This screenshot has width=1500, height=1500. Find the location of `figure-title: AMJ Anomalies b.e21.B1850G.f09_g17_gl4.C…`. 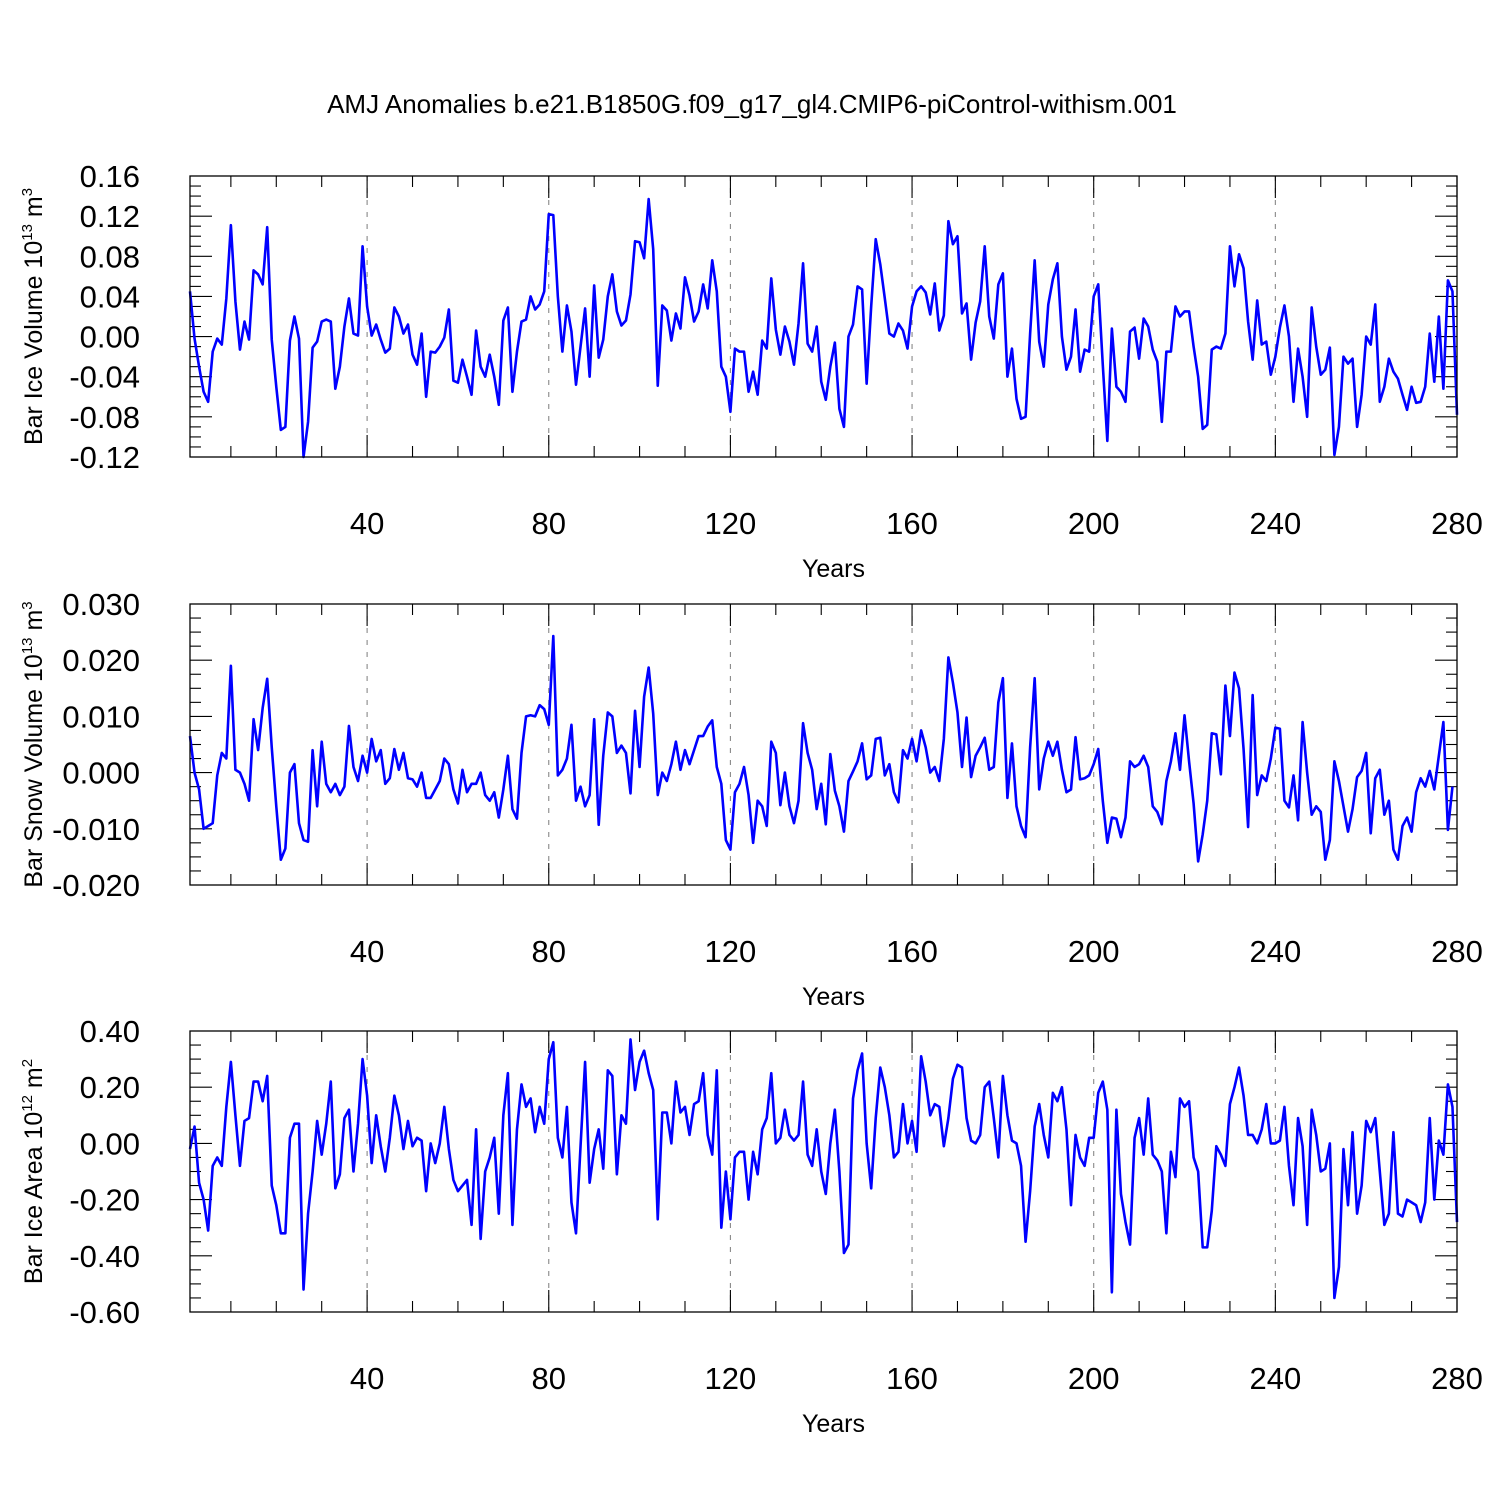

figure-title: AMJ Anomalies b.e21.B1850G.f09_g17_gl4.C… is located at coordinates (752, 104).